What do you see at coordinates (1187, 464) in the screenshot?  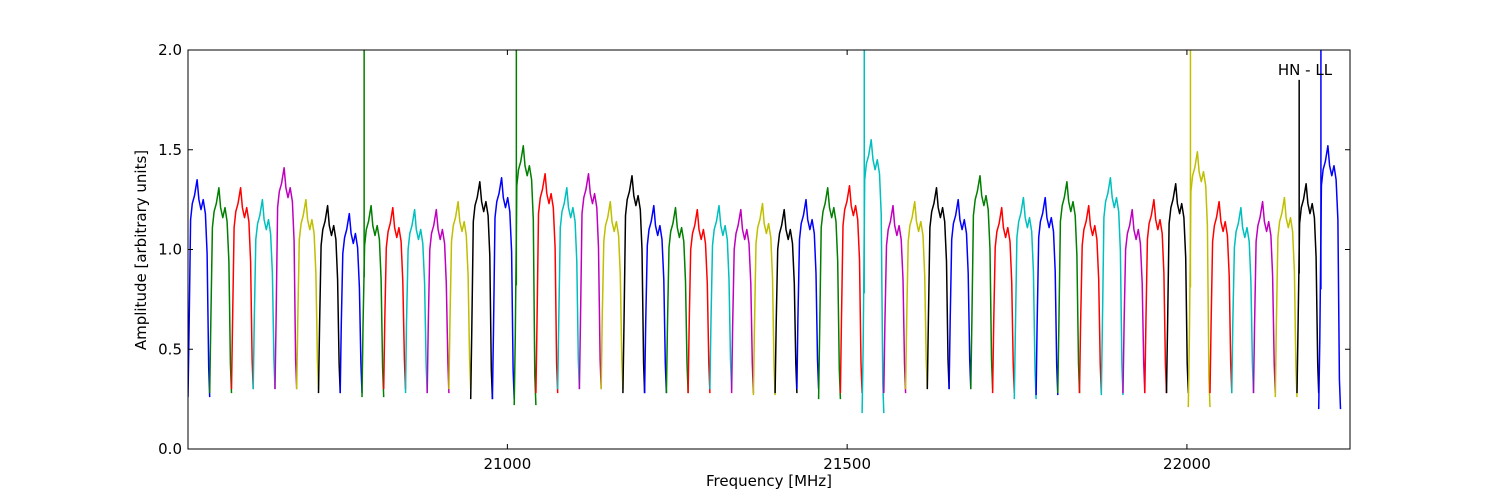 I see `x-tick-label: 22000` at bounding box center [1187, 464].